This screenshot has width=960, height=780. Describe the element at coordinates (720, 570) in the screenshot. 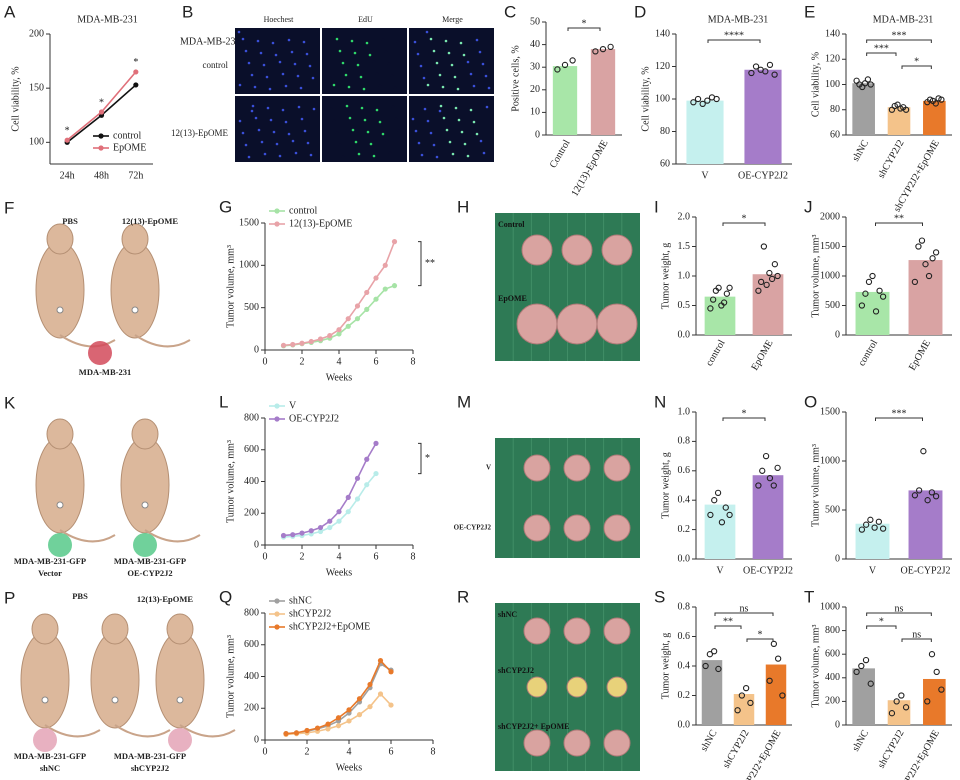

I see `x-tick-label: V` at that location.